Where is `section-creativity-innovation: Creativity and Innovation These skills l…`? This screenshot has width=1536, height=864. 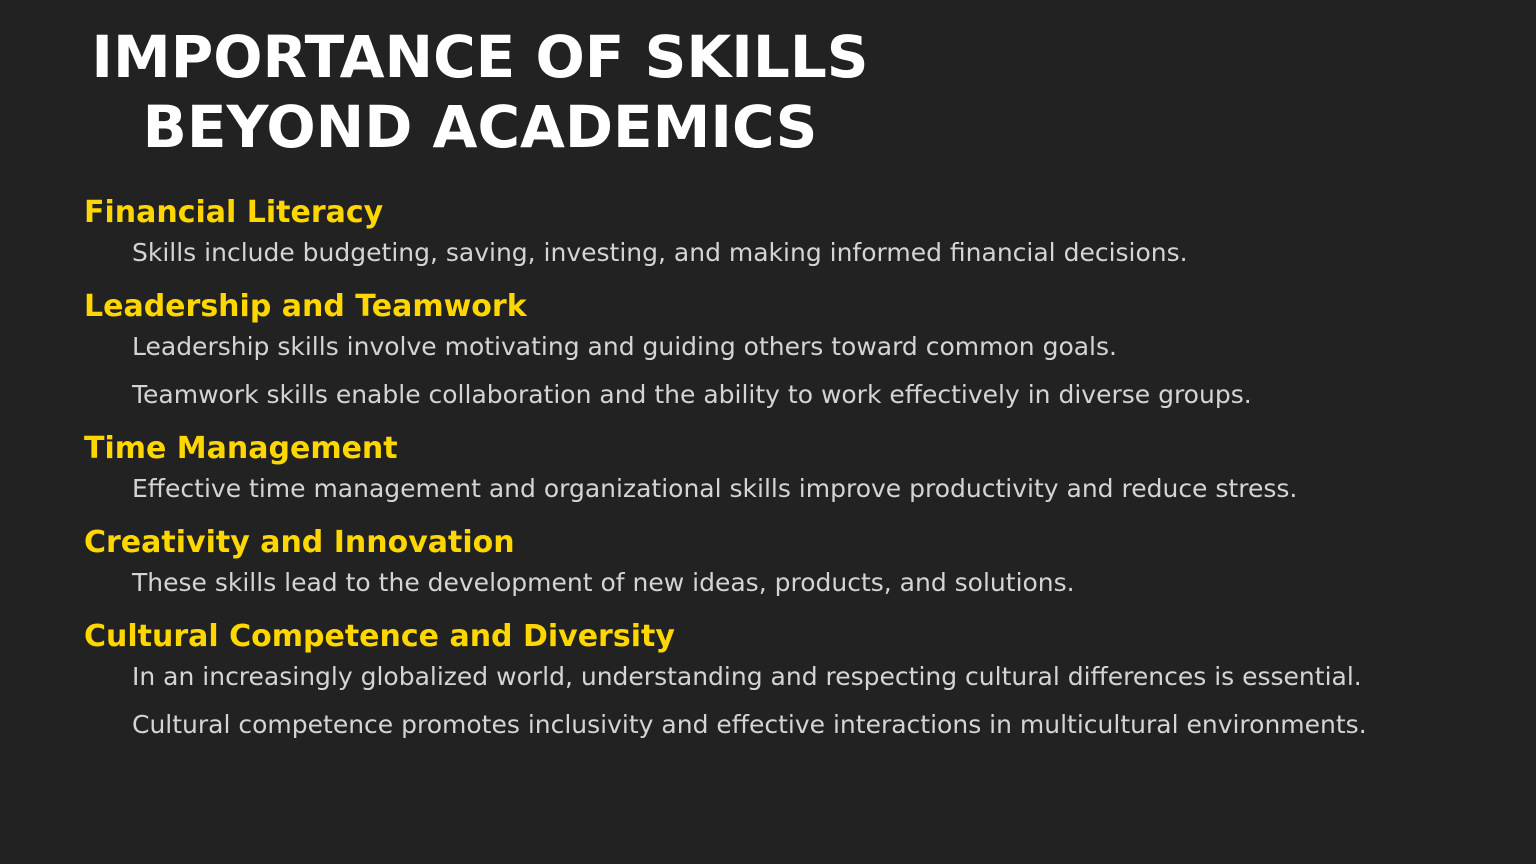 section-creativity-innovation: Creativity and Innovation These skills l… is located at coordinates (804, 560).